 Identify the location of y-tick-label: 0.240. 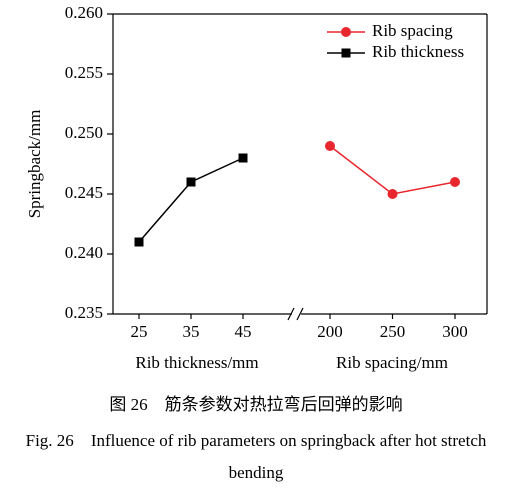
(84, 252).